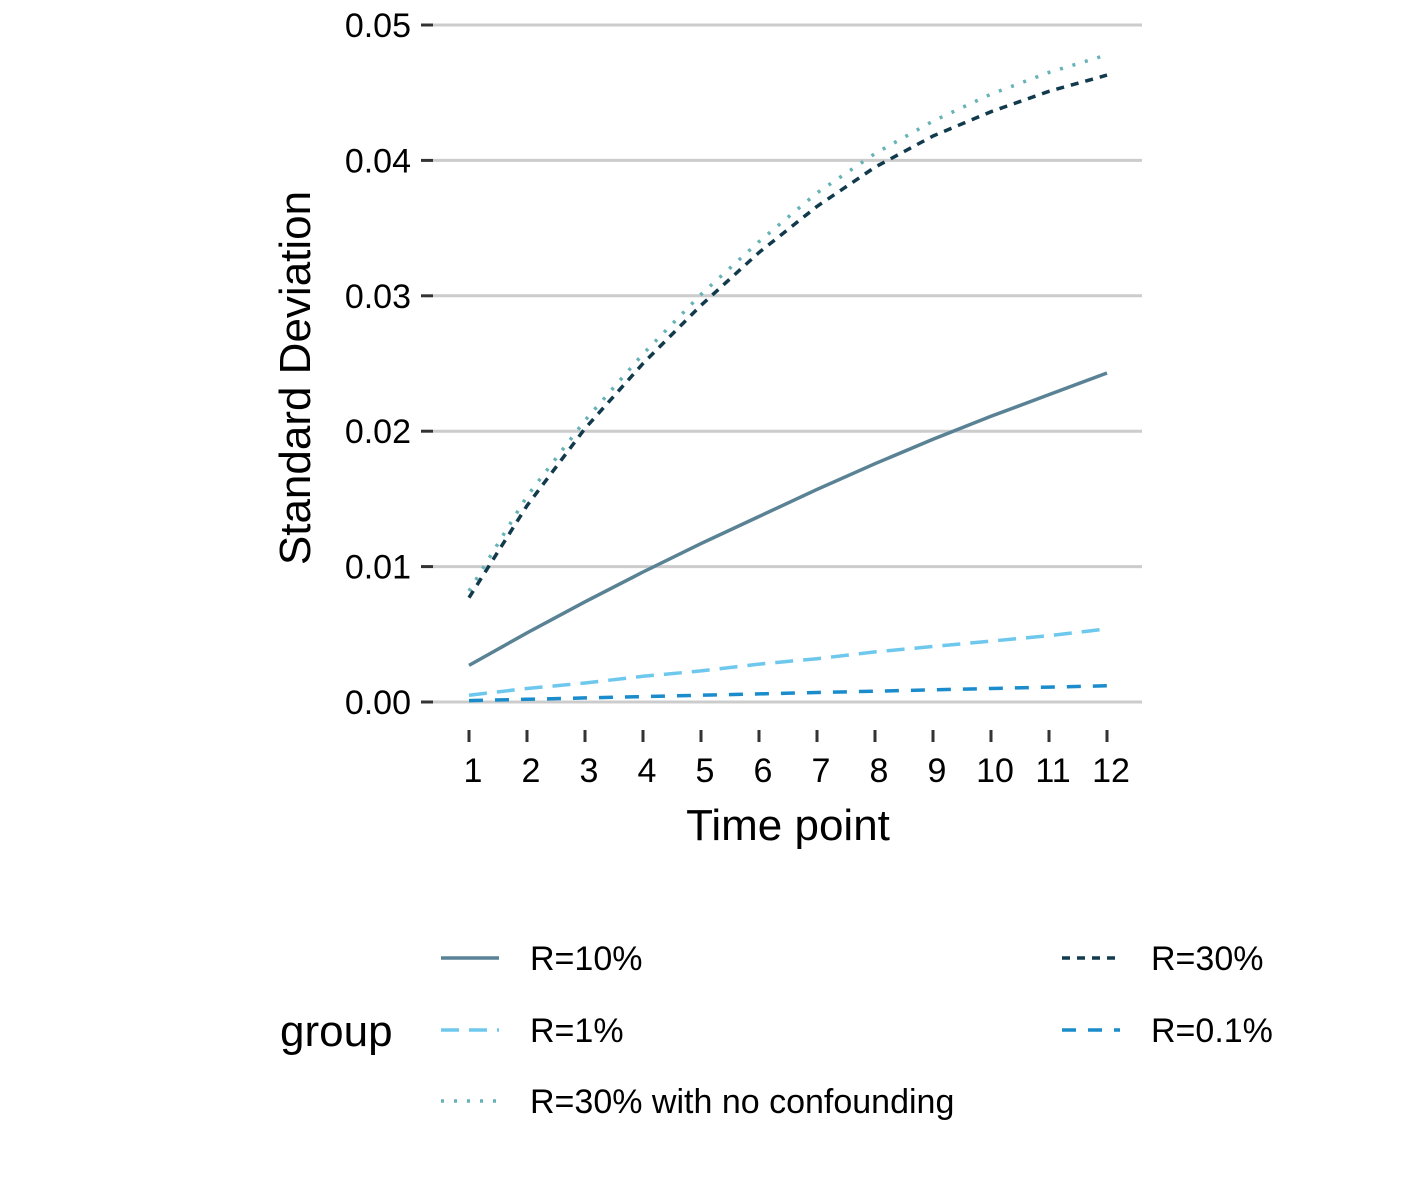 The height and width of the screenshot is (1181, 1417). What do you see at coordinates (378, 297) in the screenshot?
I see `y-tick-label: 0.03` at bounding box center [378, 297].